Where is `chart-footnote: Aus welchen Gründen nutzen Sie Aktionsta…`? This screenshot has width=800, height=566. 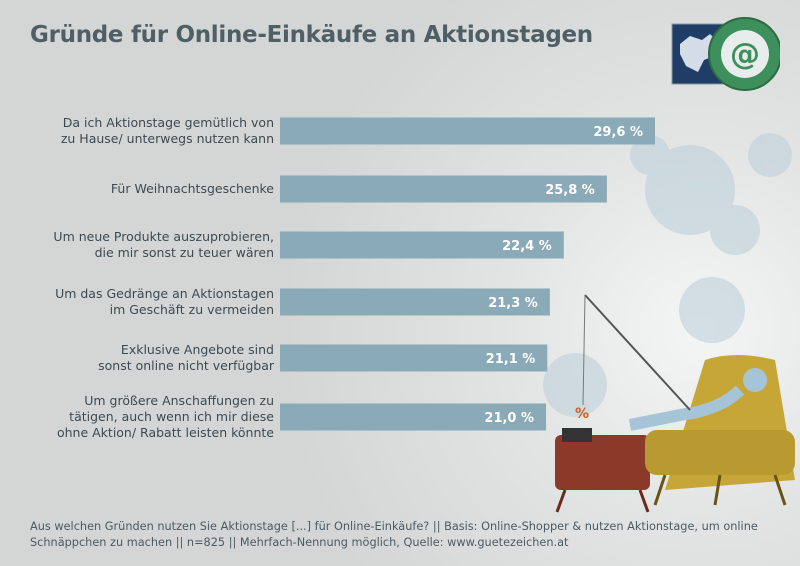
chart-footnote: Aus welchen Gründen nutzen Sie Aktionsta… is located at coordinates (410, 535).